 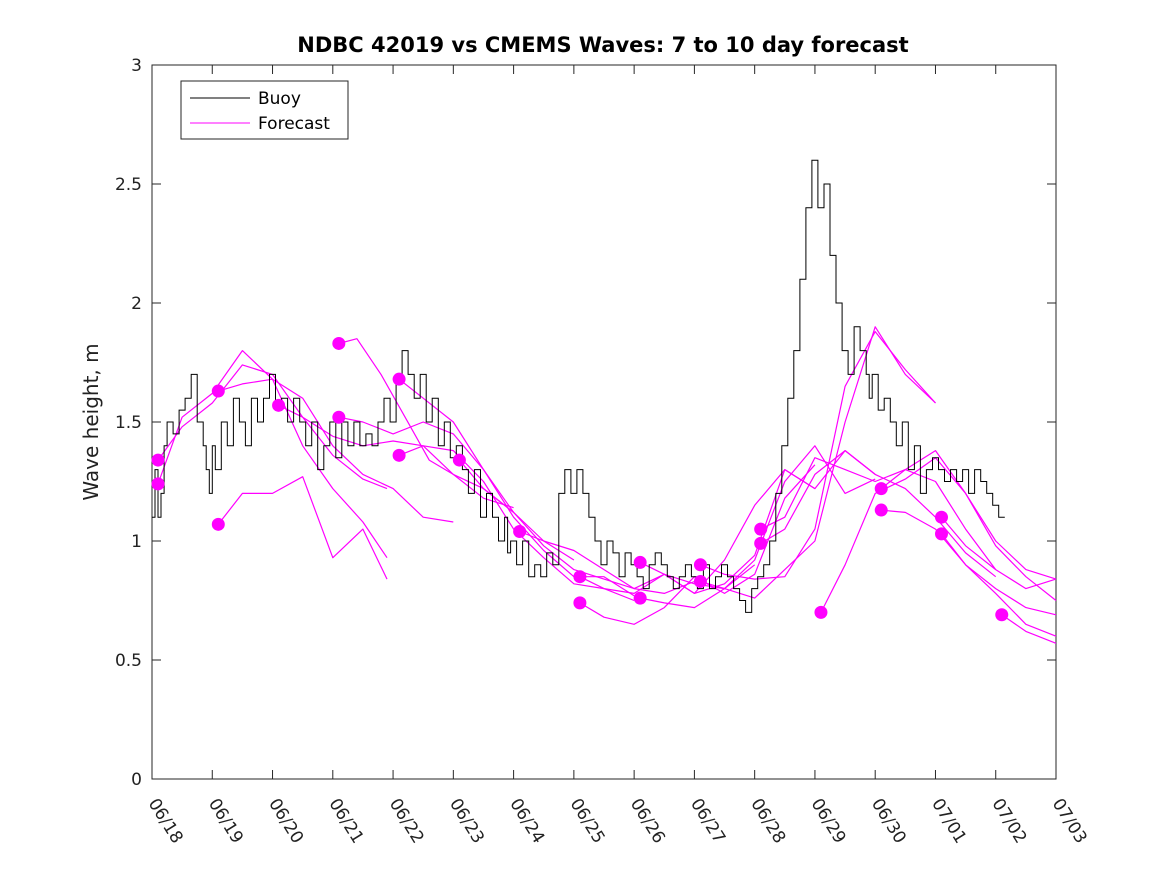 What do you see at coordinates (647, 821) in the screenshot?
I see `x-tick-label: 06/26` at bounding box center [647, 821].